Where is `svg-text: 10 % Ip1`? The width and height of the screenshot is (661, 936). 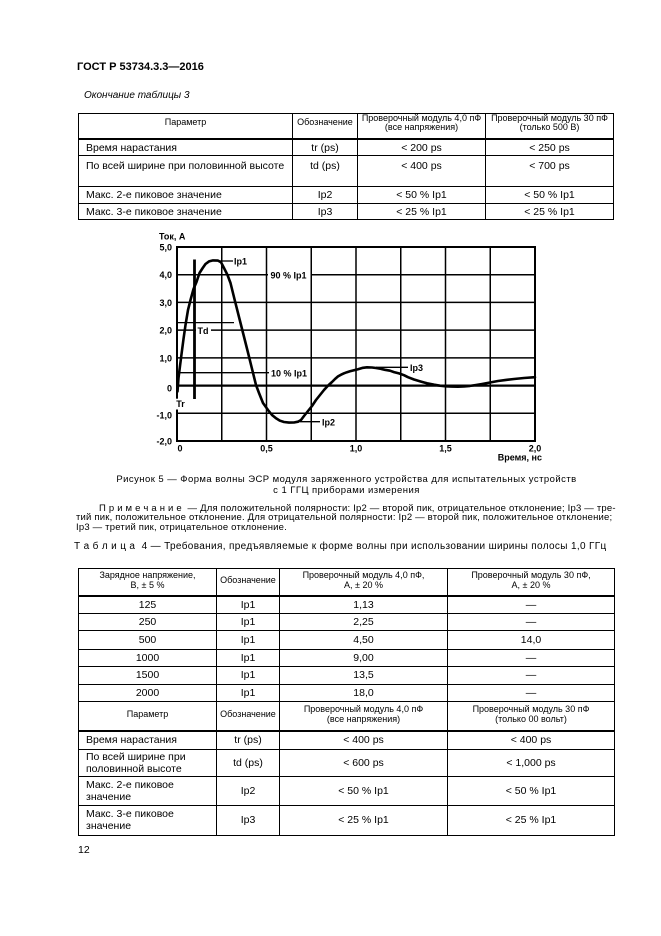 svg-text: 10 % Ip1 is located at coordinates (289, 374).